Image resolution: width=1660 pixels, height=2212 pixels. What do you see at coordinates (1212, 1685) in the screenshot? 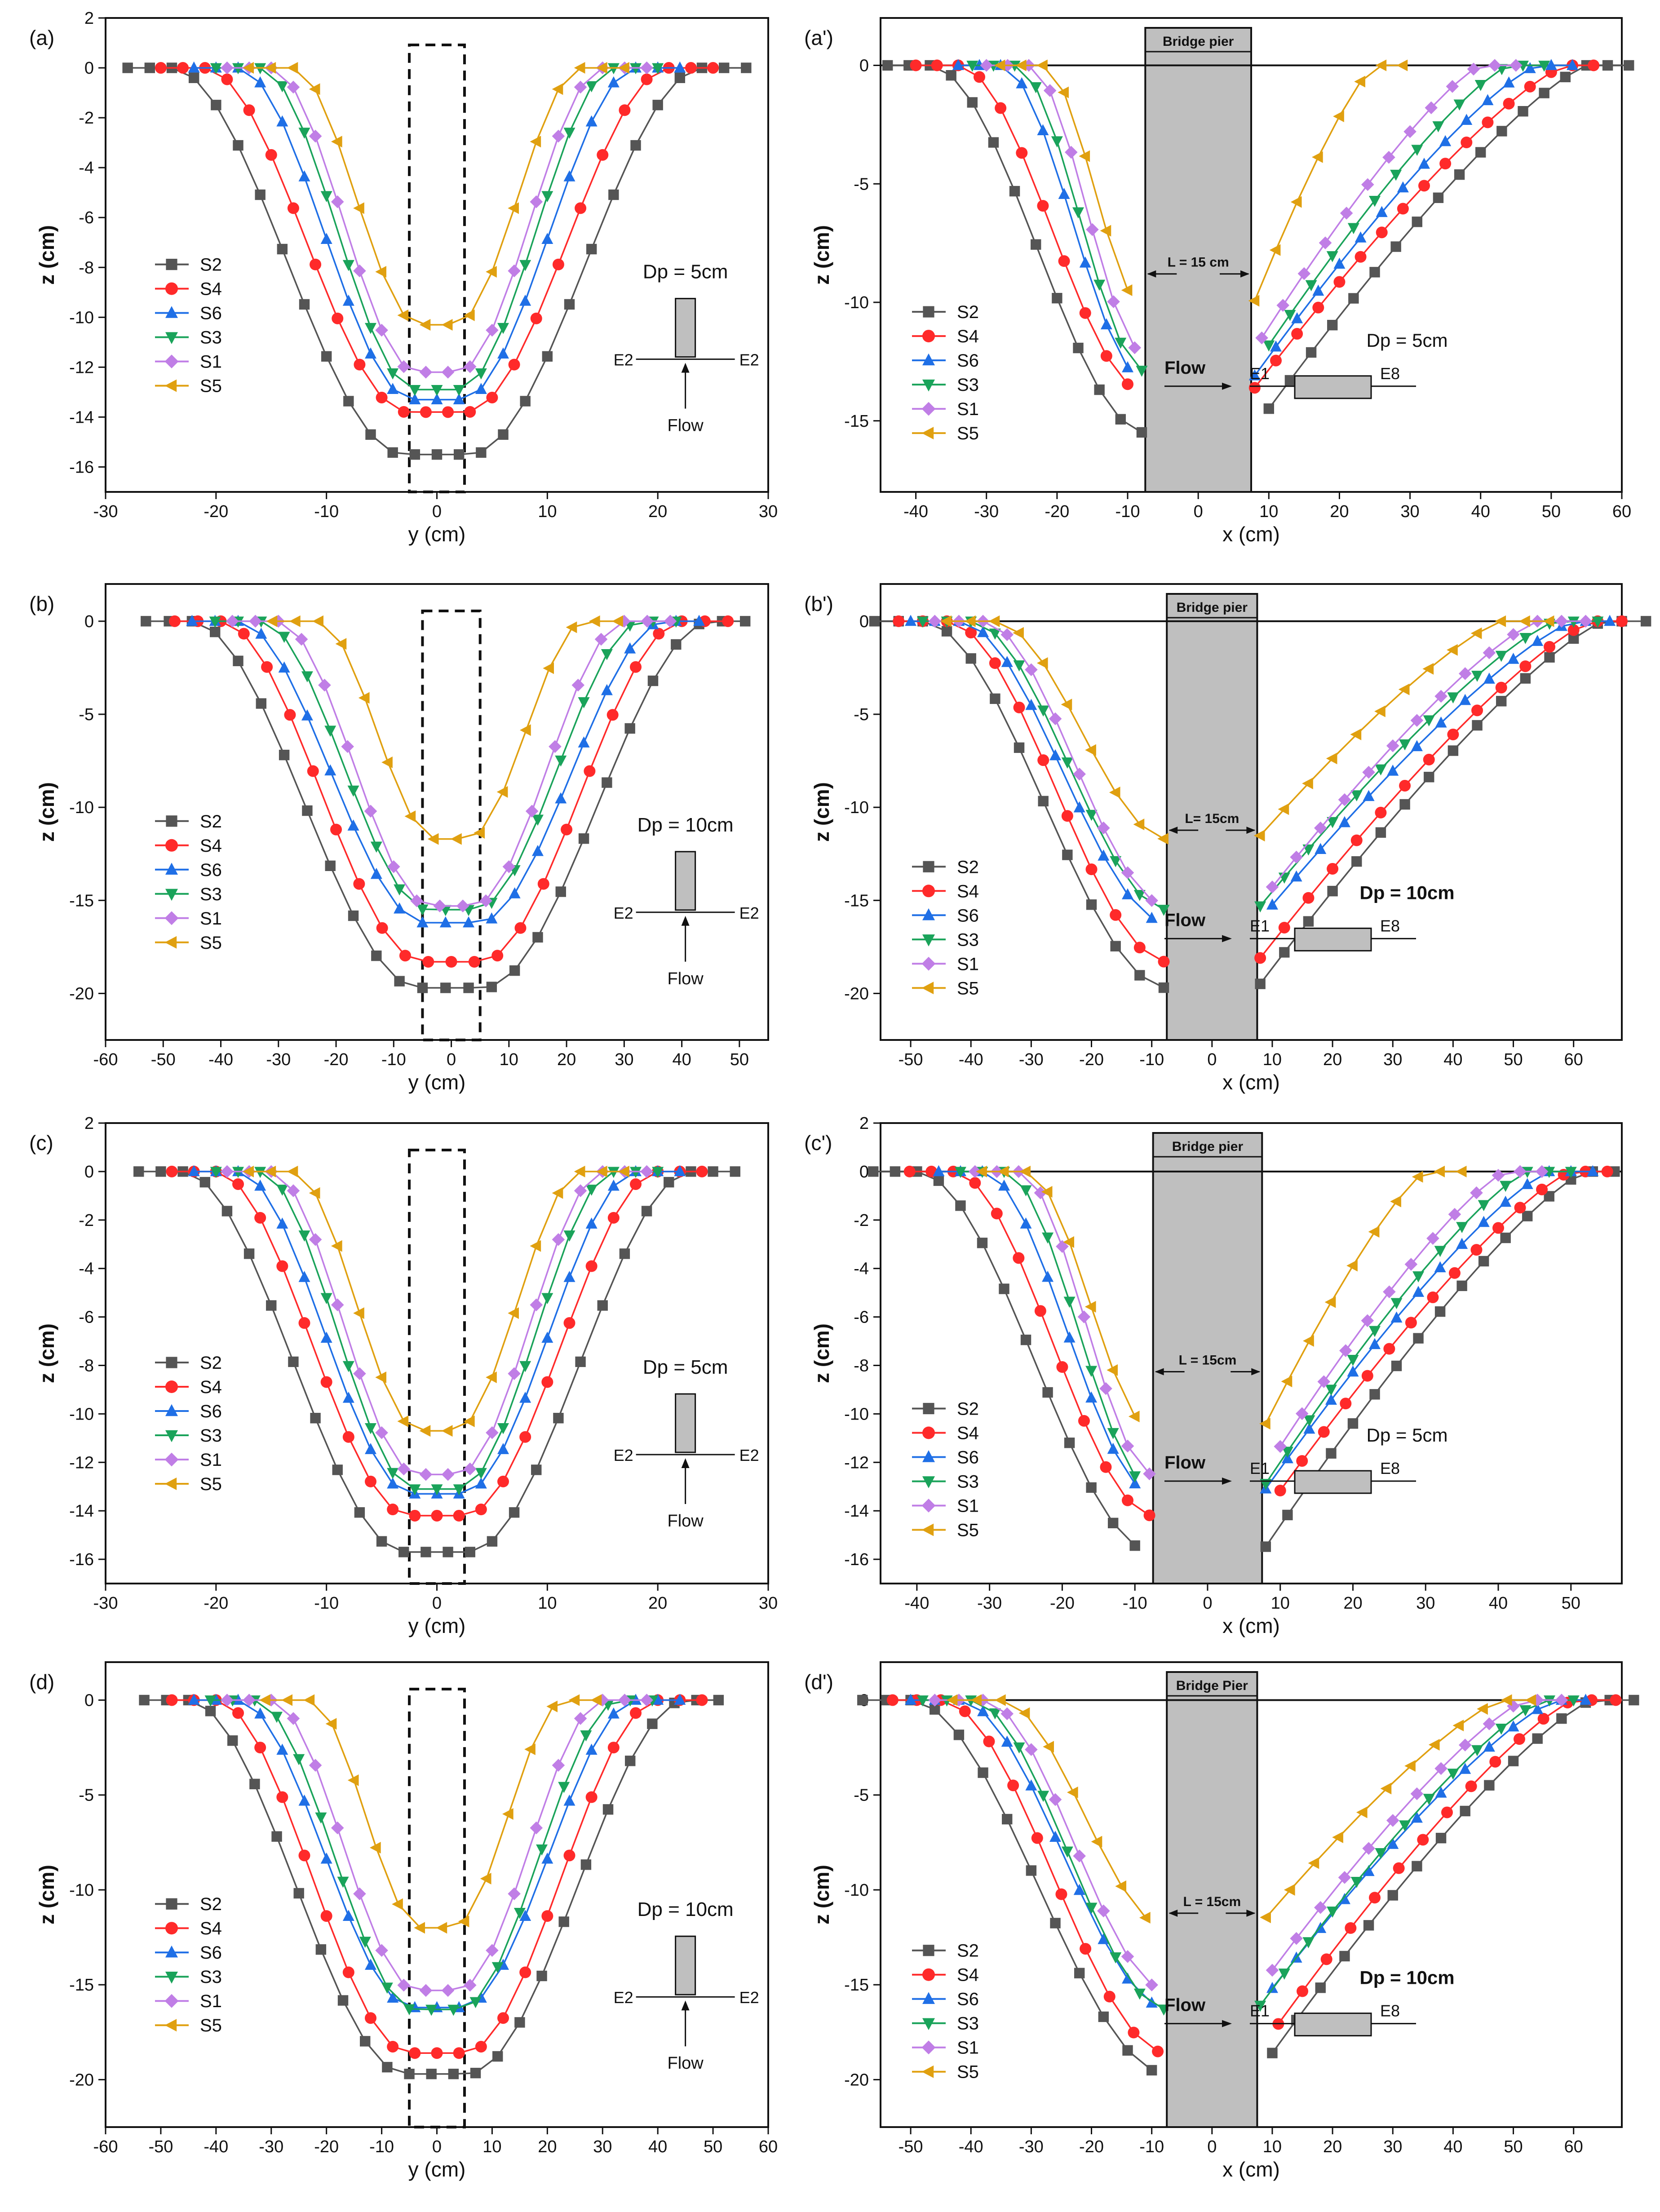
I see `pier-label: Bridge Pier` at bounding box center [1212, 1685].